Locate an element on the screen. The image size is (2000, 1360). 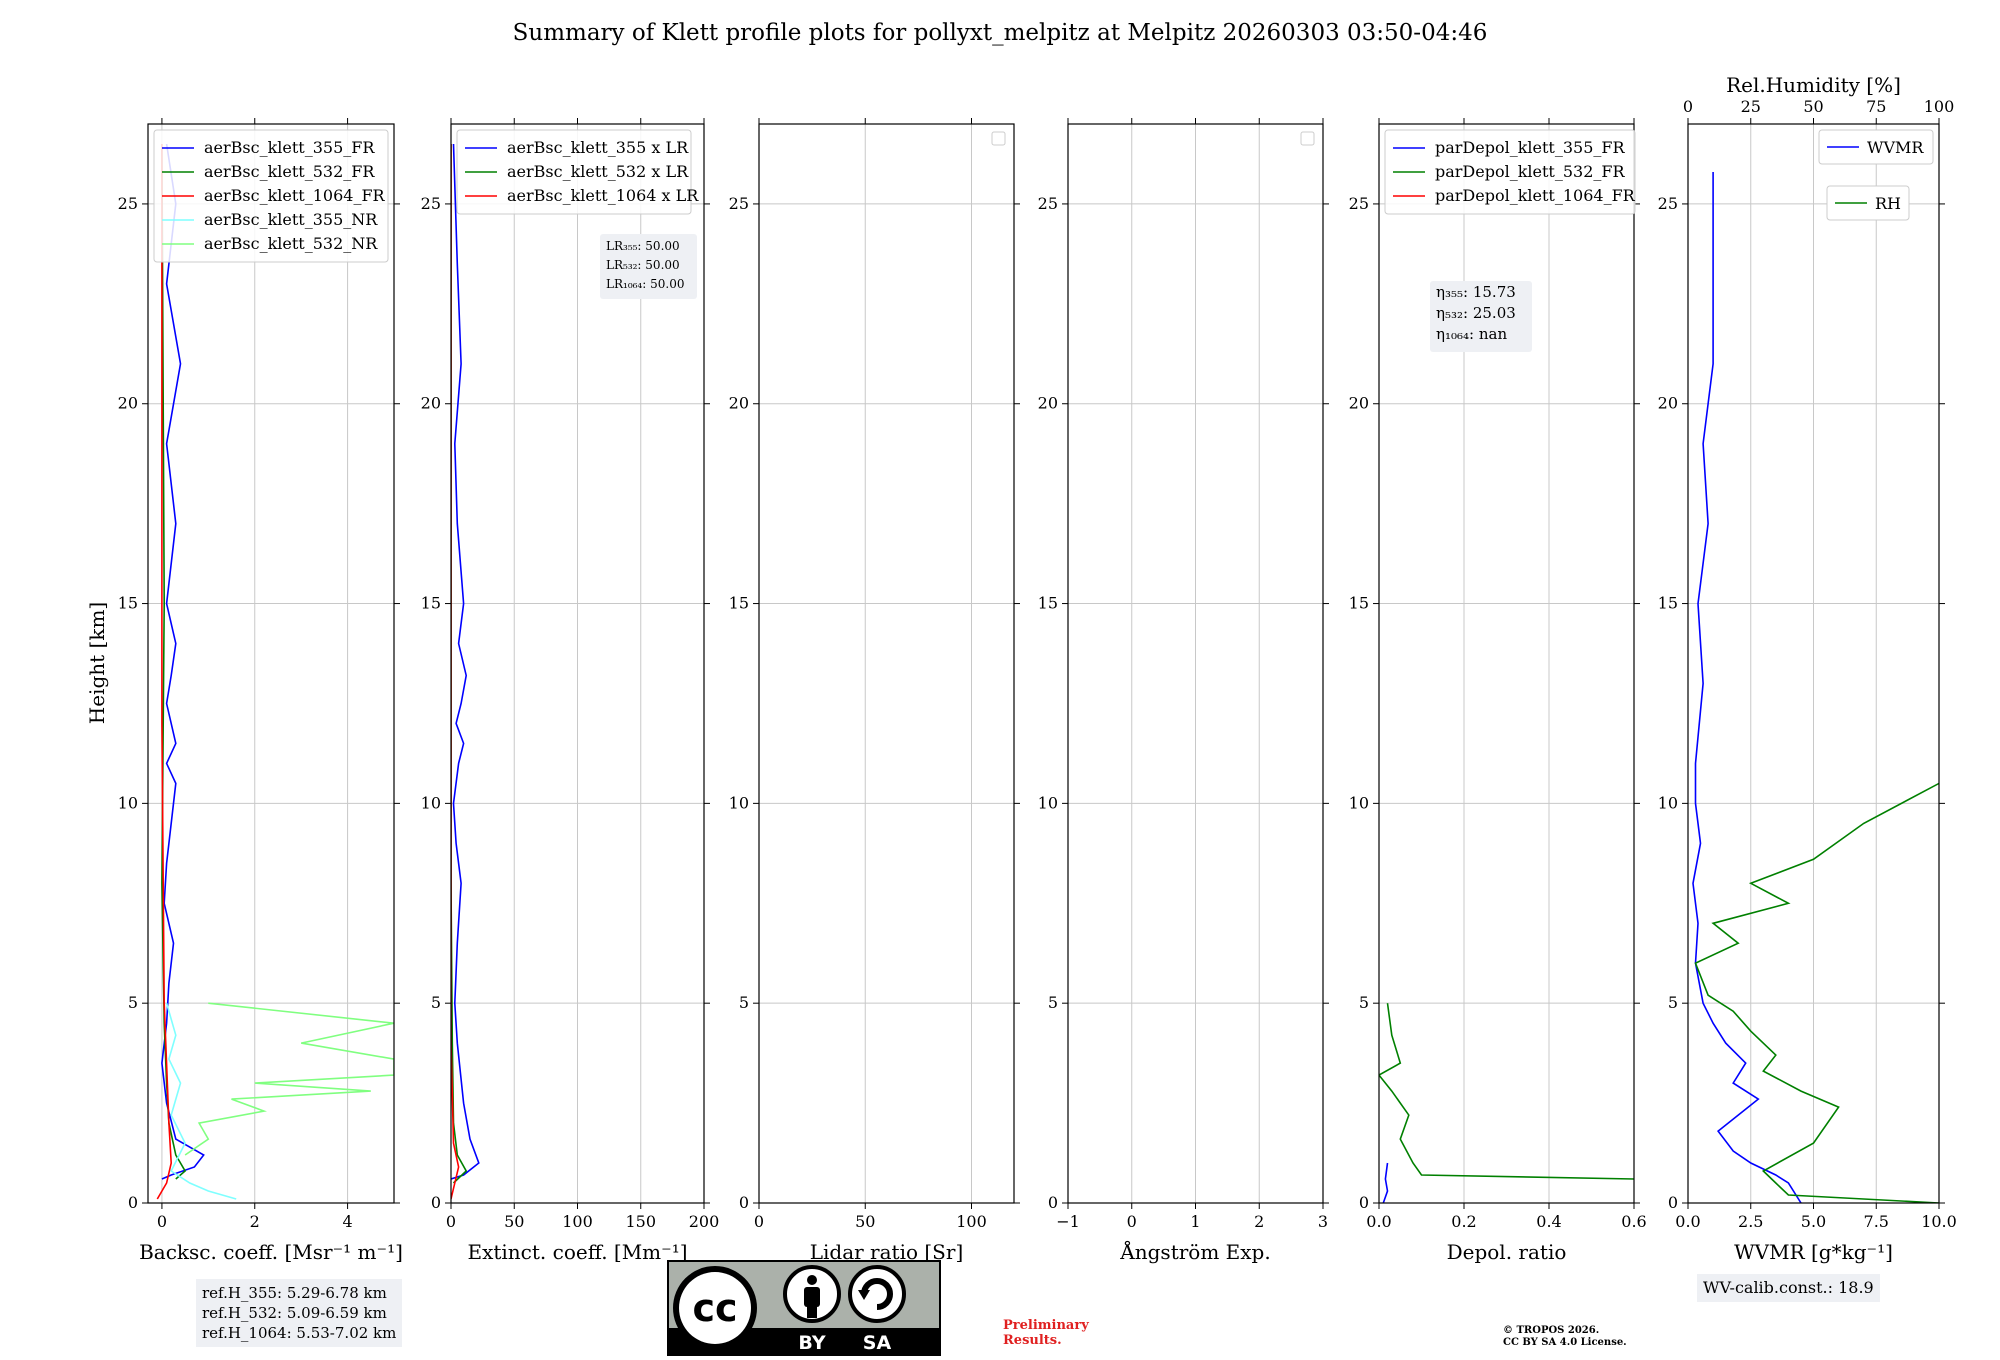
cc-by-sa-logo: cc BY SA is located at coordinates (804, 1308).